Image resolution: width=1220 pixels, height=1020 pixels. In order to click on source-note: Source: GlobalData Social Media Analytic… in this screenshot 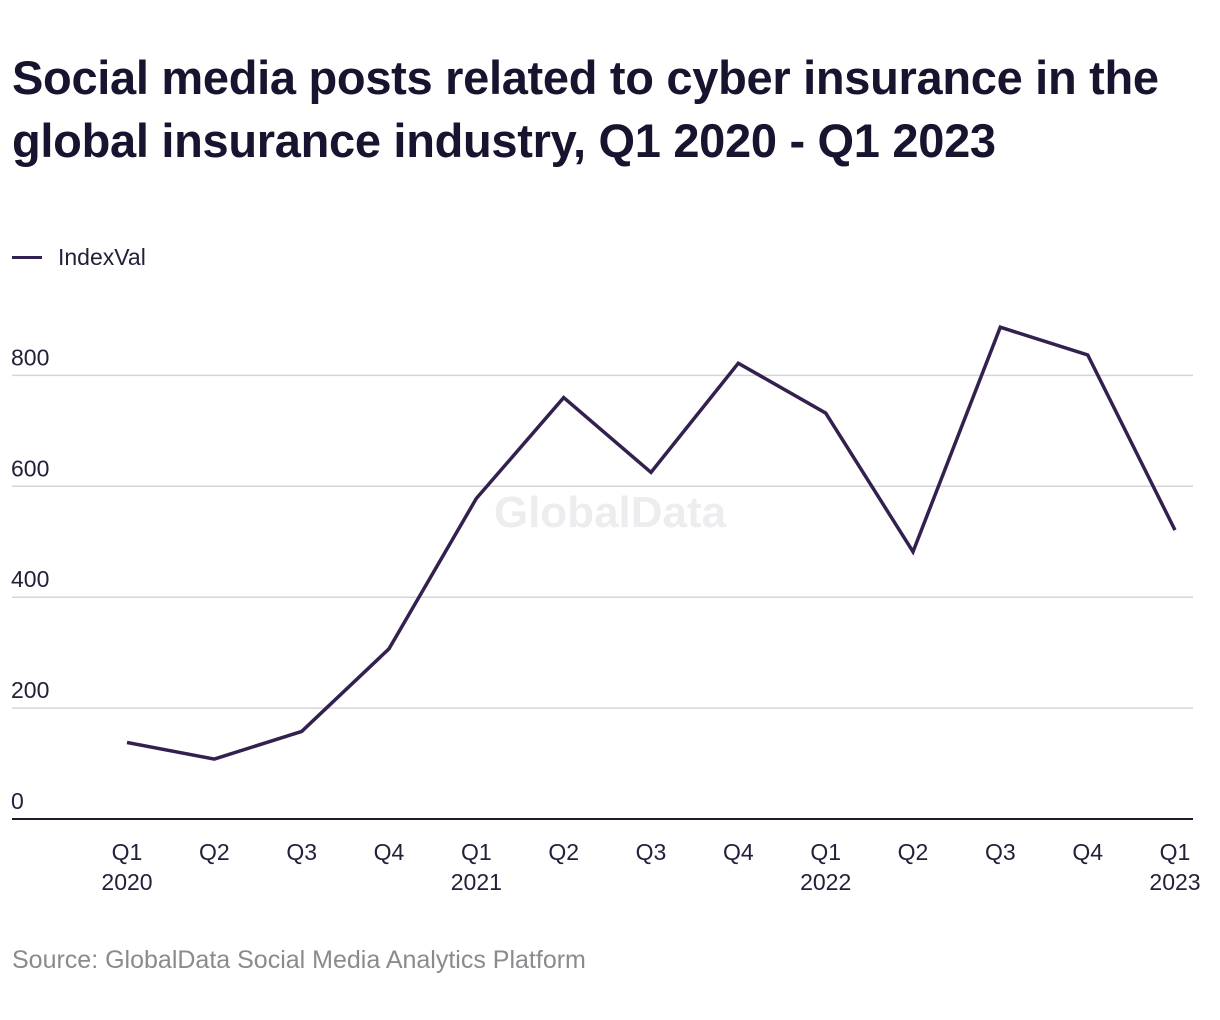, I will do `click(299, 960)`.